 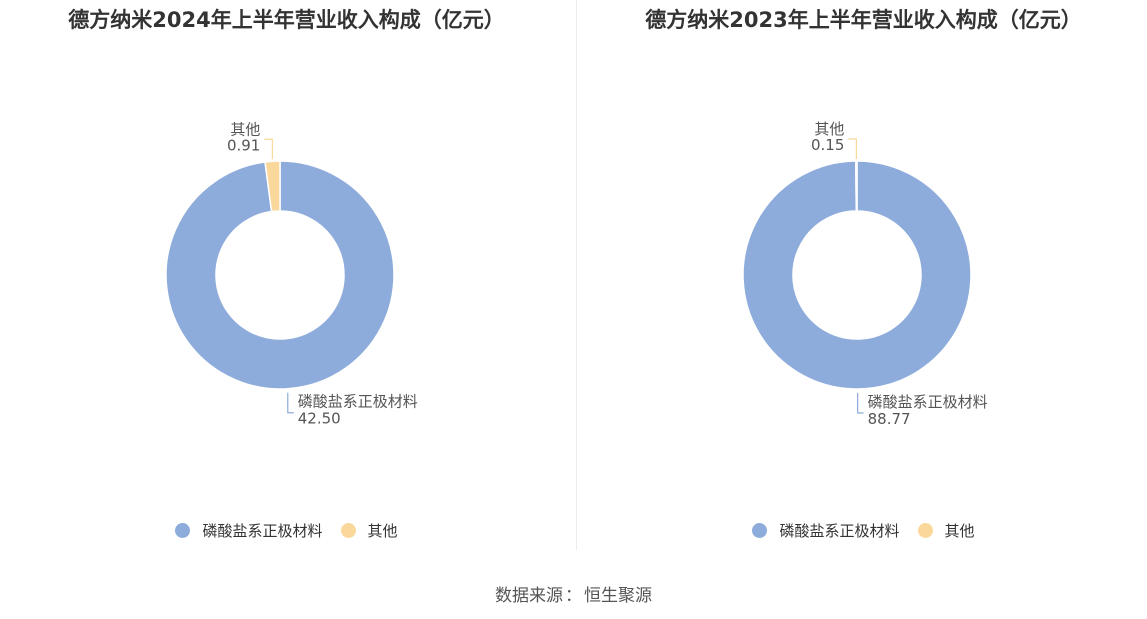 What do you see at coordinates (243, 145) in the screenshot?
I see `data-label-other-value: 0.91` at bounding box center [243, 145].